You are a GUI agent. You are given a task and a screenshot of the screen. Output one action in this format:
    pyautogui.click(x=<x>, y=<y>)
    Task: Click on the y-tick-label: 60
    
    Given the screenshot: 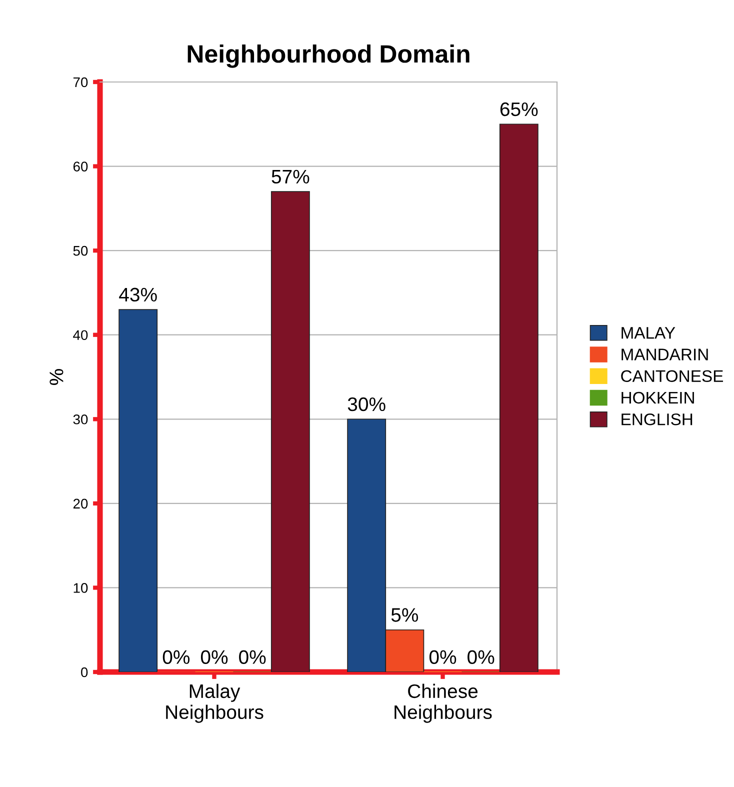 What is the action you would take?
    pyautogui.click(x=80, y=167)
    